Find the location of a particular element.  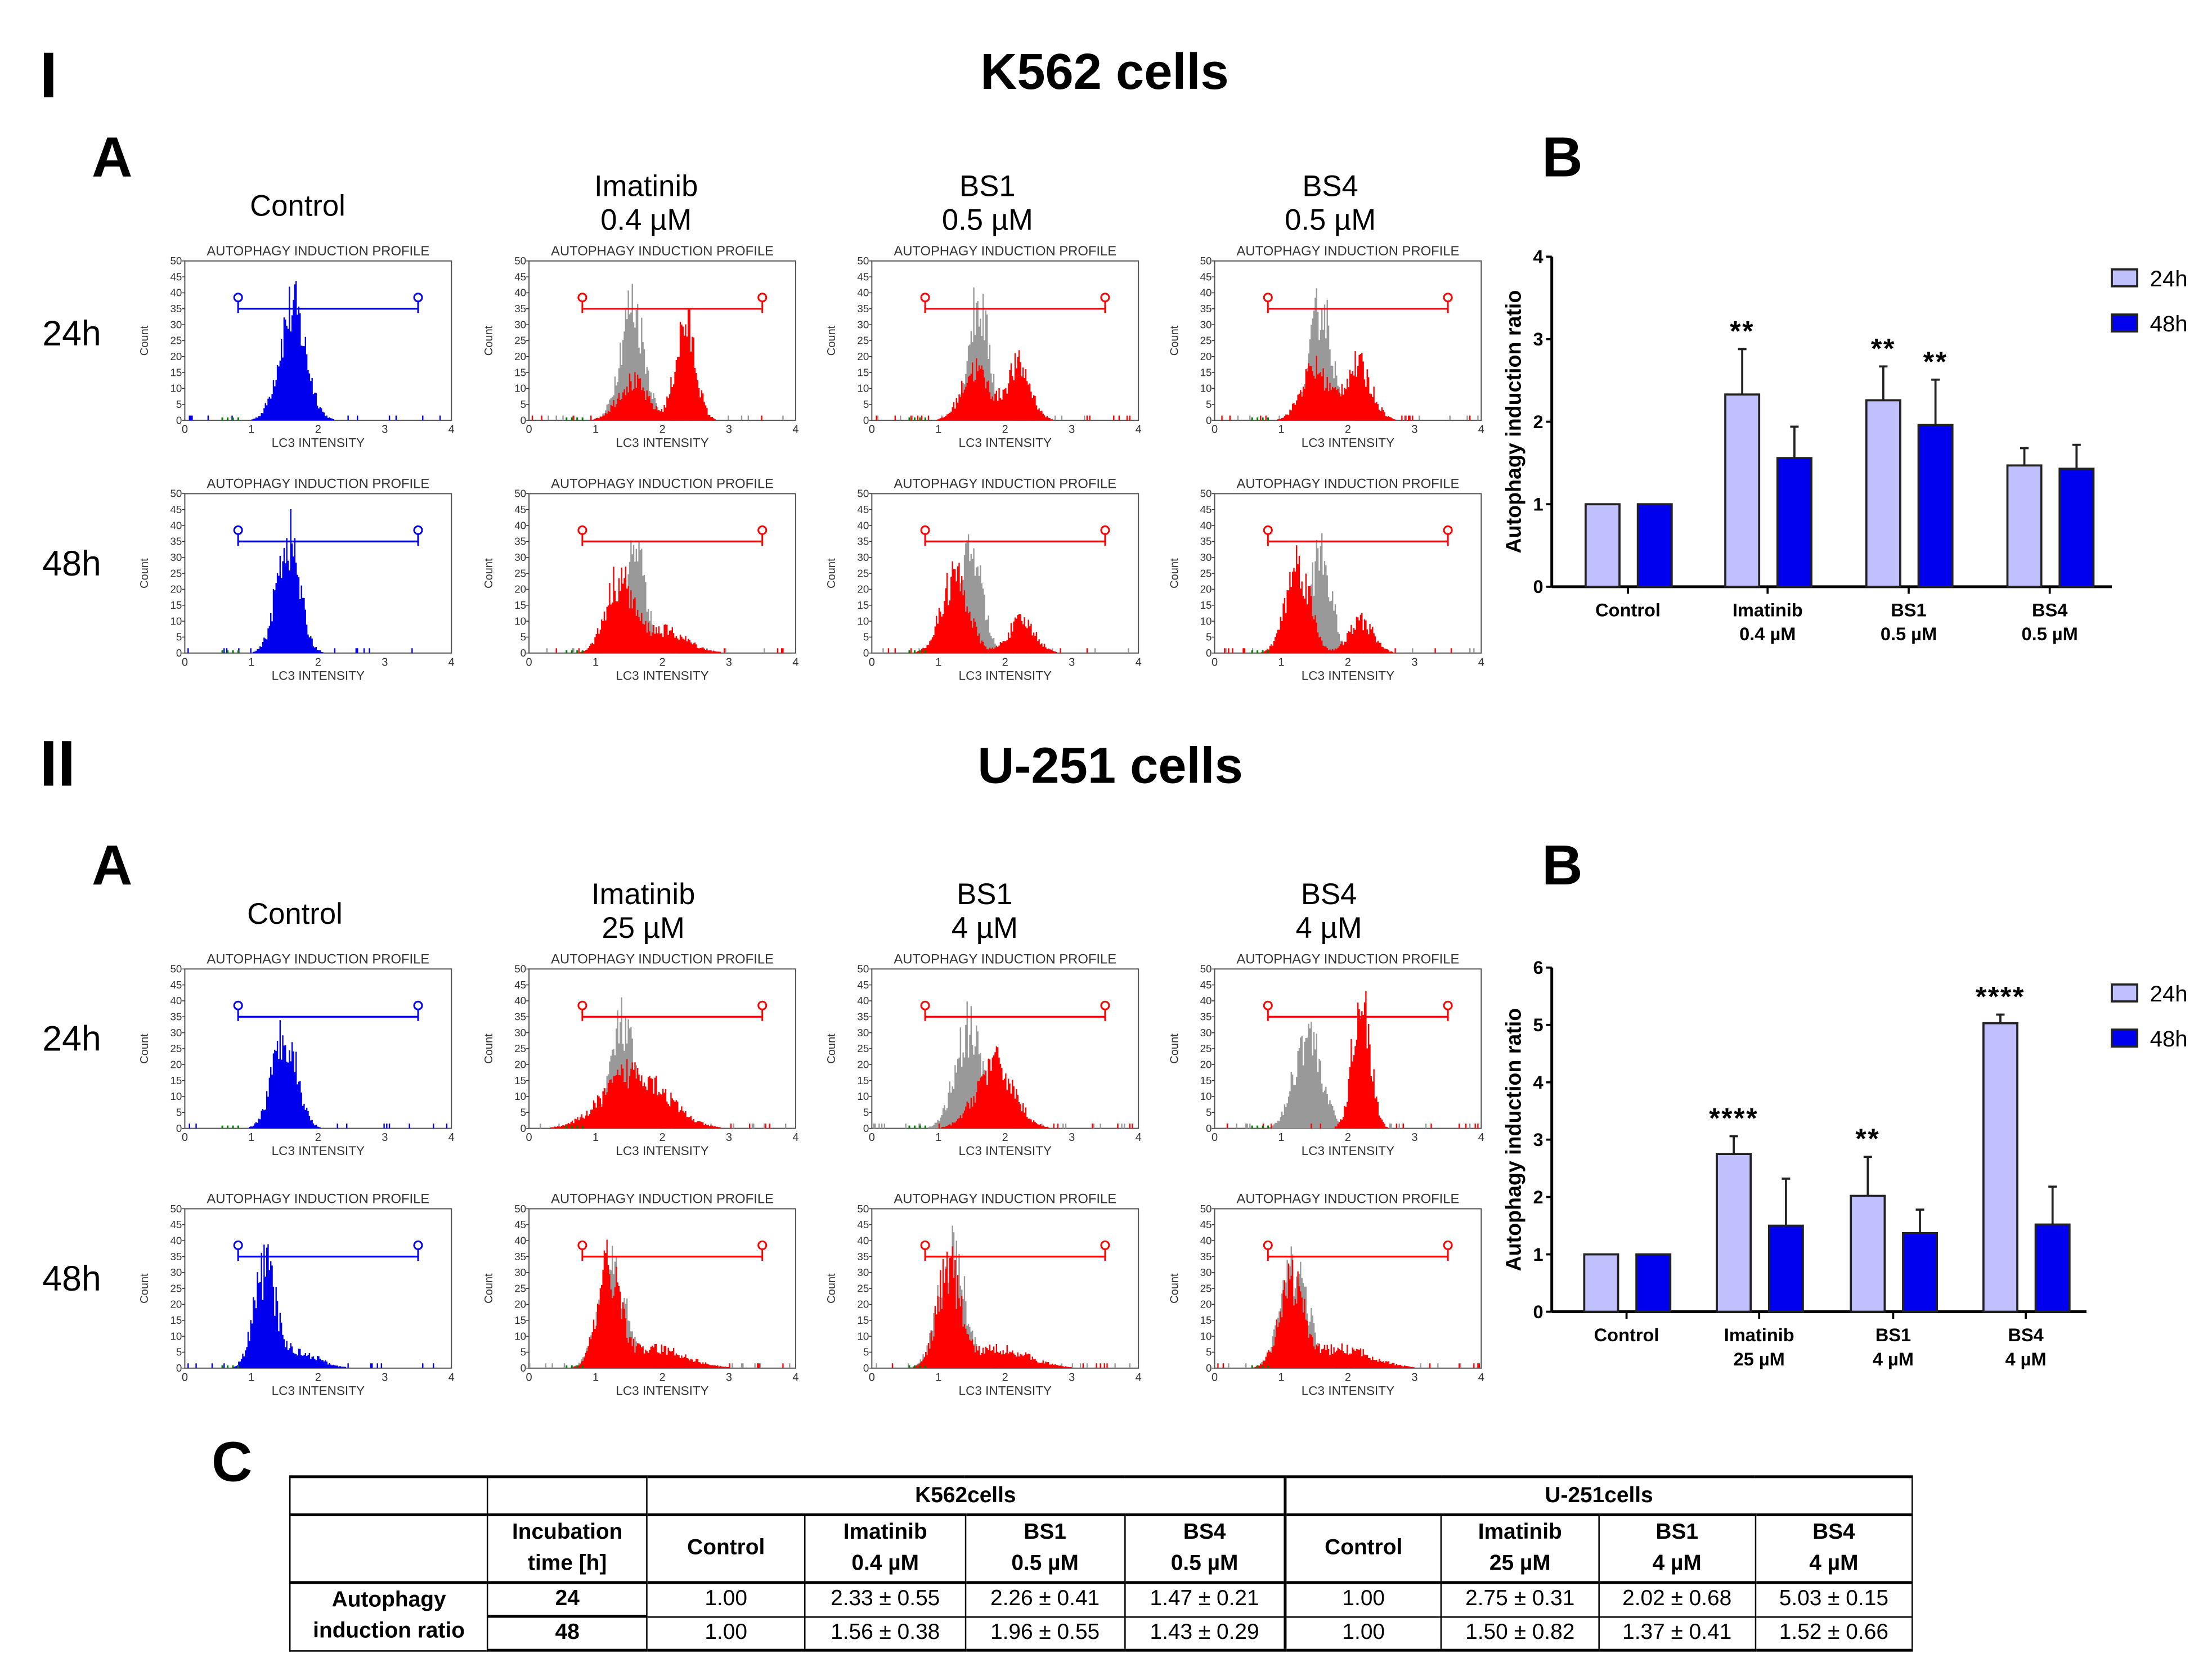

column-header: BS4 0.5 µM is located at coordinates (1205, 1548).